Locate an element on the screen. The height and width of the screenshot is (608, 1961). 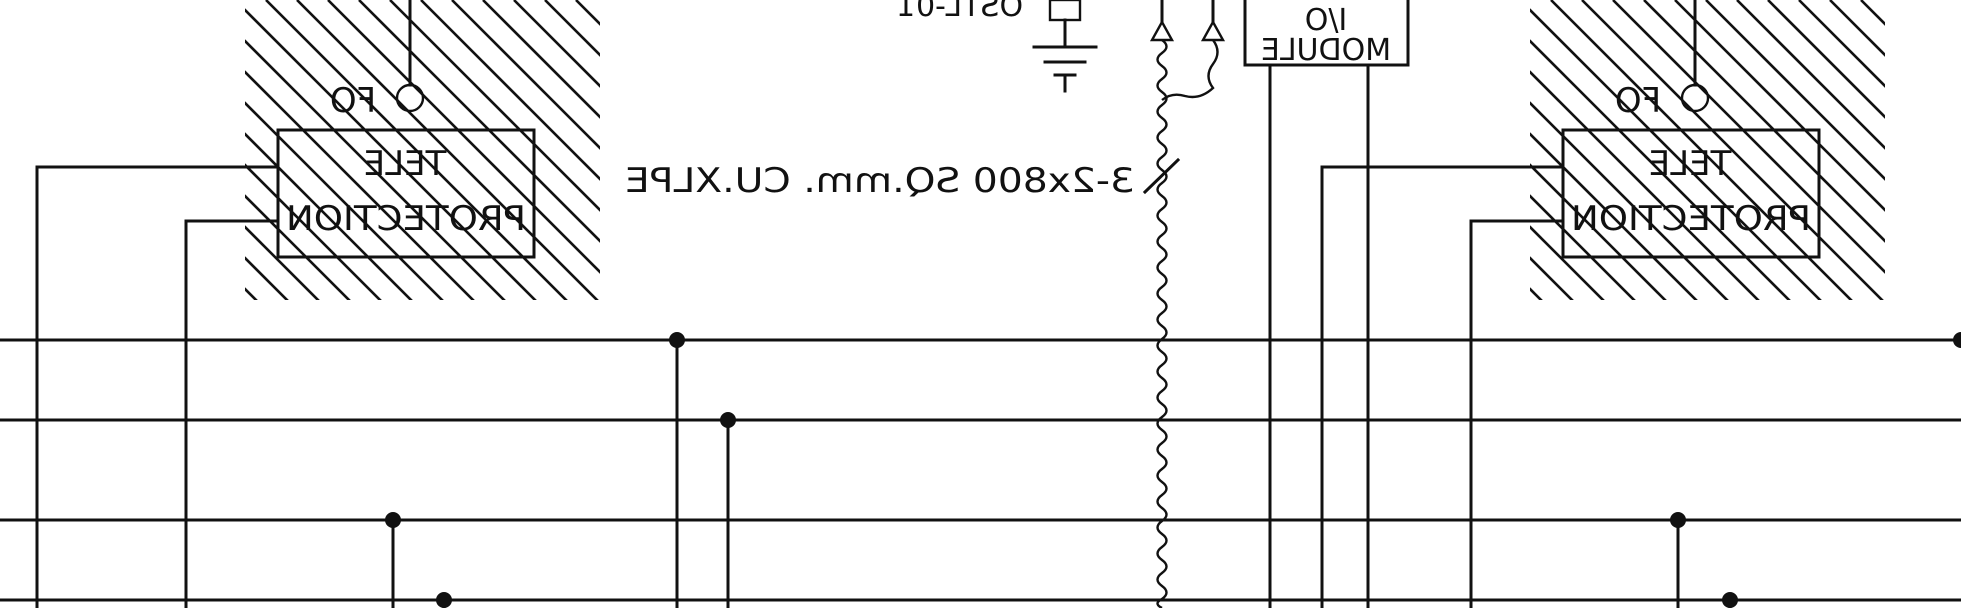
fragment-label: OSTL-01 is located at coordinates (960, 12).